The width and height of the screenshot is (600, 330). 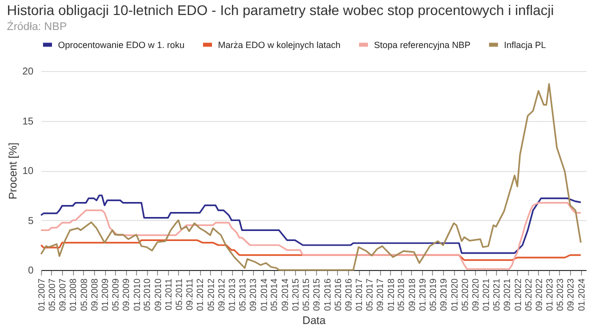 What do you see at coordinates (279, 45) in the screenshot?
I see `legend-label: Marża EDO w kolejnych latach` at bounding box center [279, 45].